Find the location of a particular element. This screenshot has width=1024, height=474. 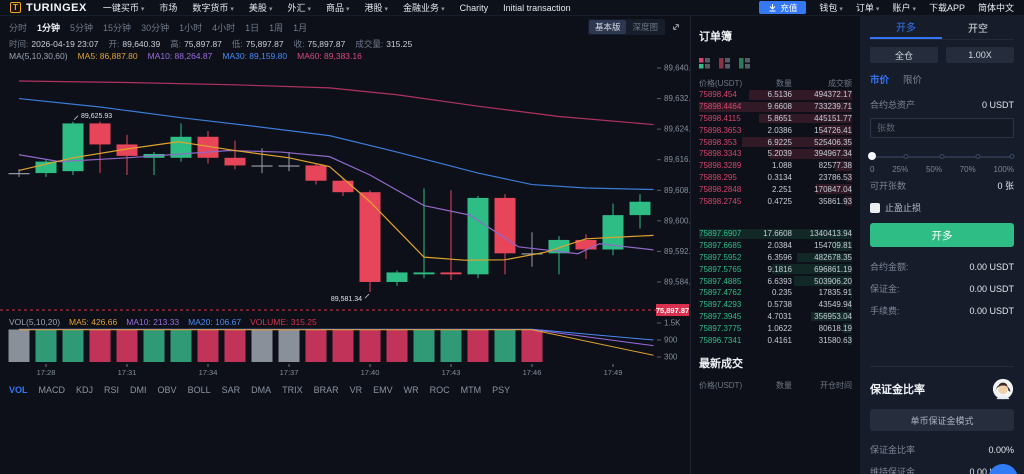

book-bids-only-icon is located at coordinates (744, 63).